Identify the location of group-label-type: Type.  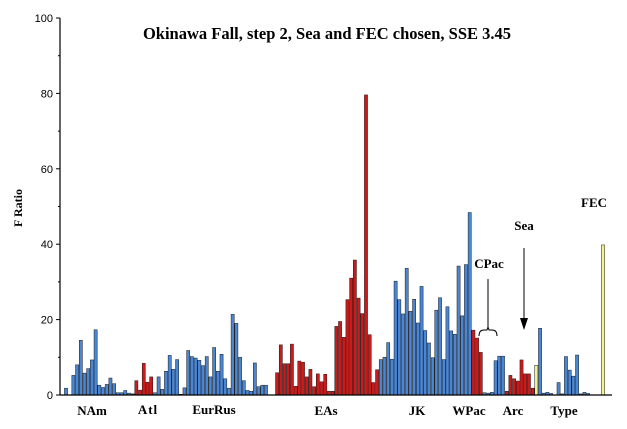
(563, 410).